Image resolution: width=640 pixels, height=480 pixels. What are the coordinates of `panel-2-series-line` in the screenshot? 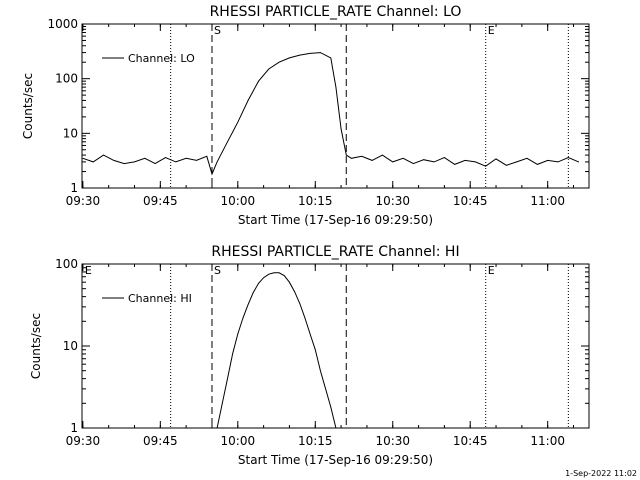 It's located at (276, 350).